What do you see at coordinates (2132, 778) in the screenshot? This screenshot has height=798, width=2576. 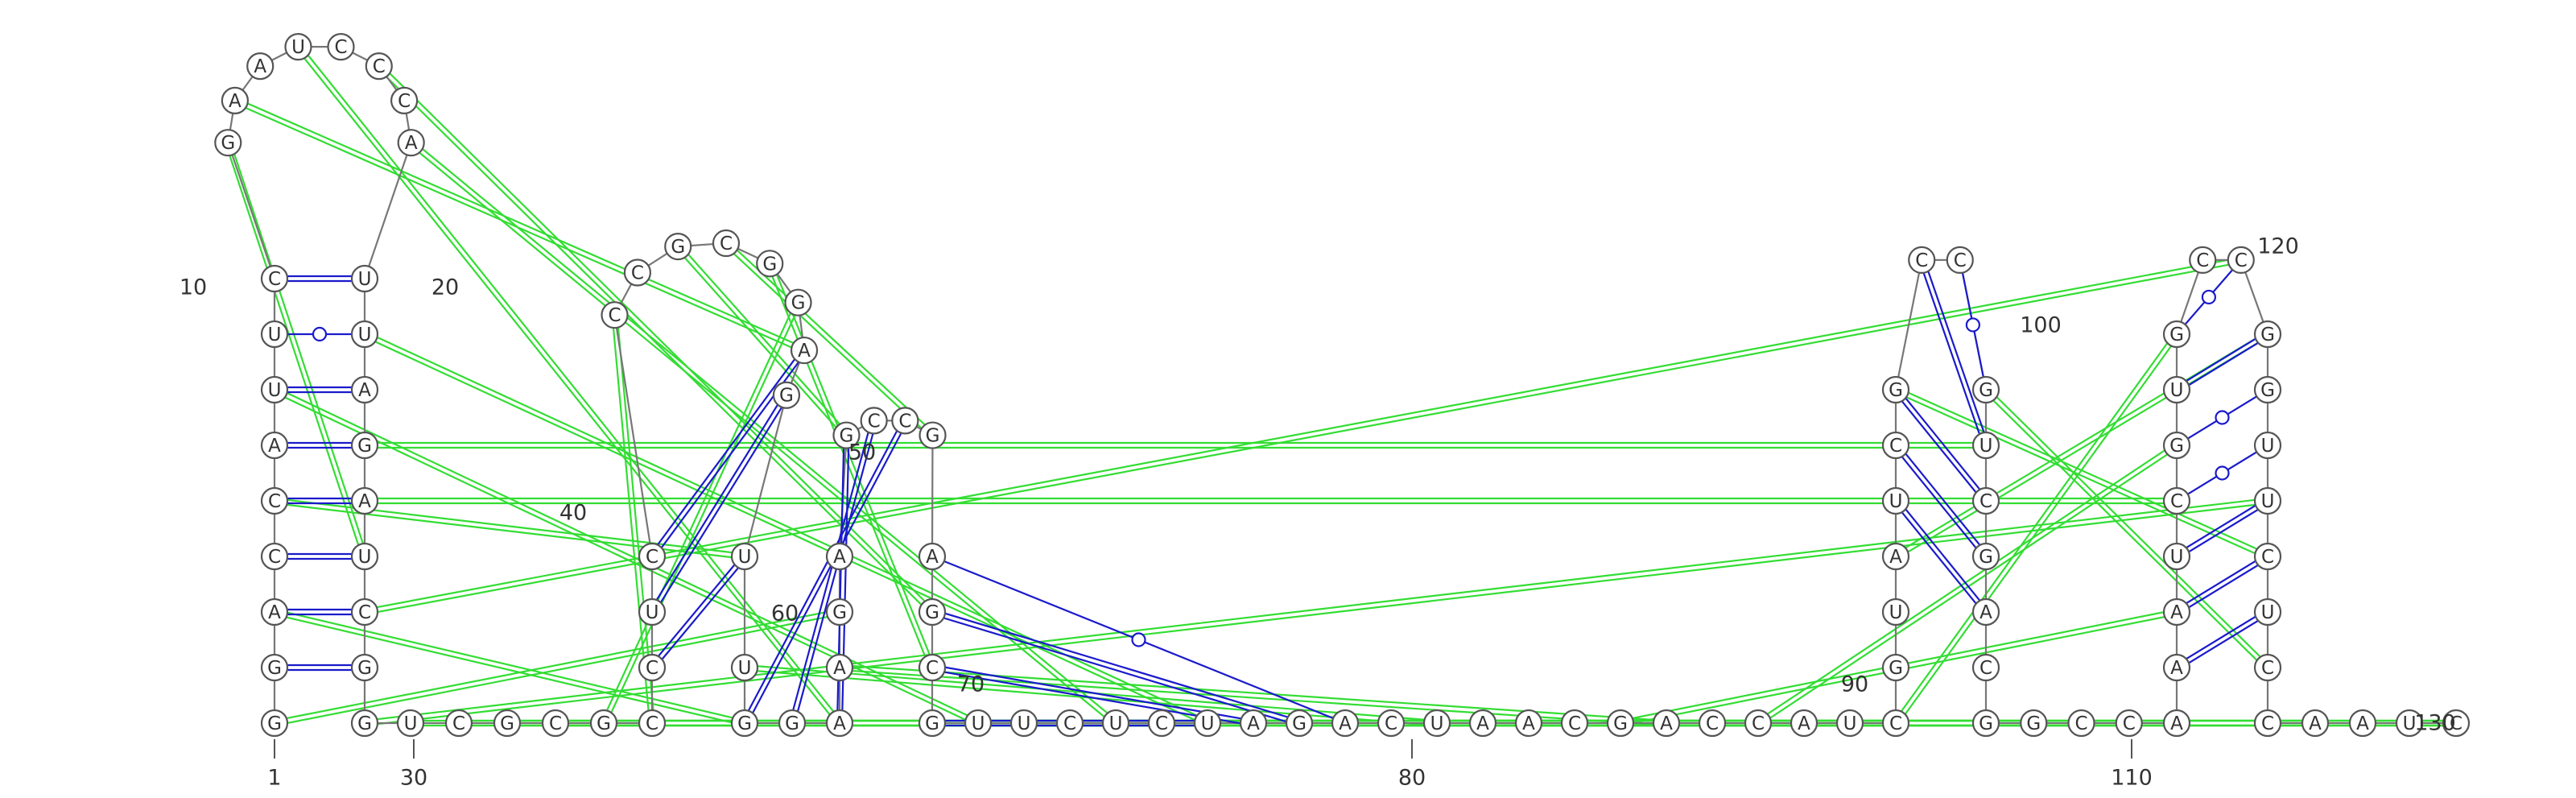 I see `position-label: 110` at bounding box center [2132, 778].